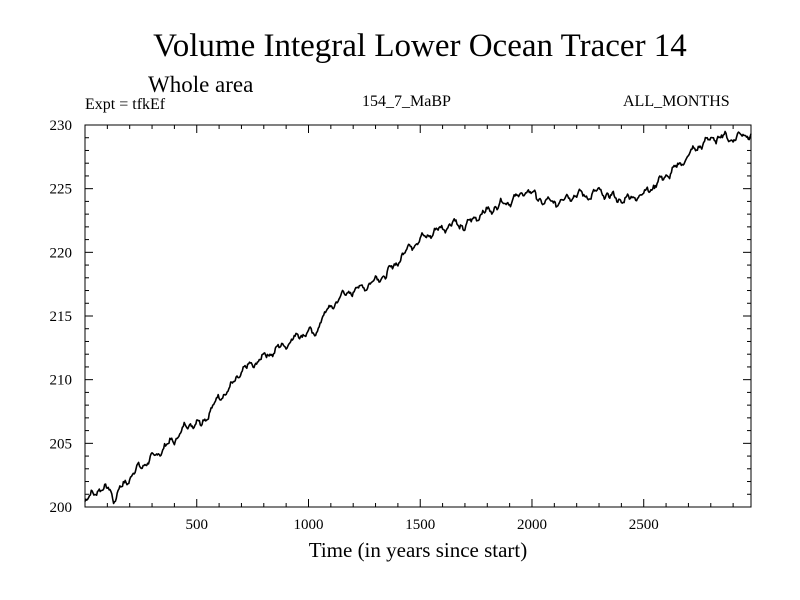  I want to click on x-tick-label: 1500, so click(420, 525).